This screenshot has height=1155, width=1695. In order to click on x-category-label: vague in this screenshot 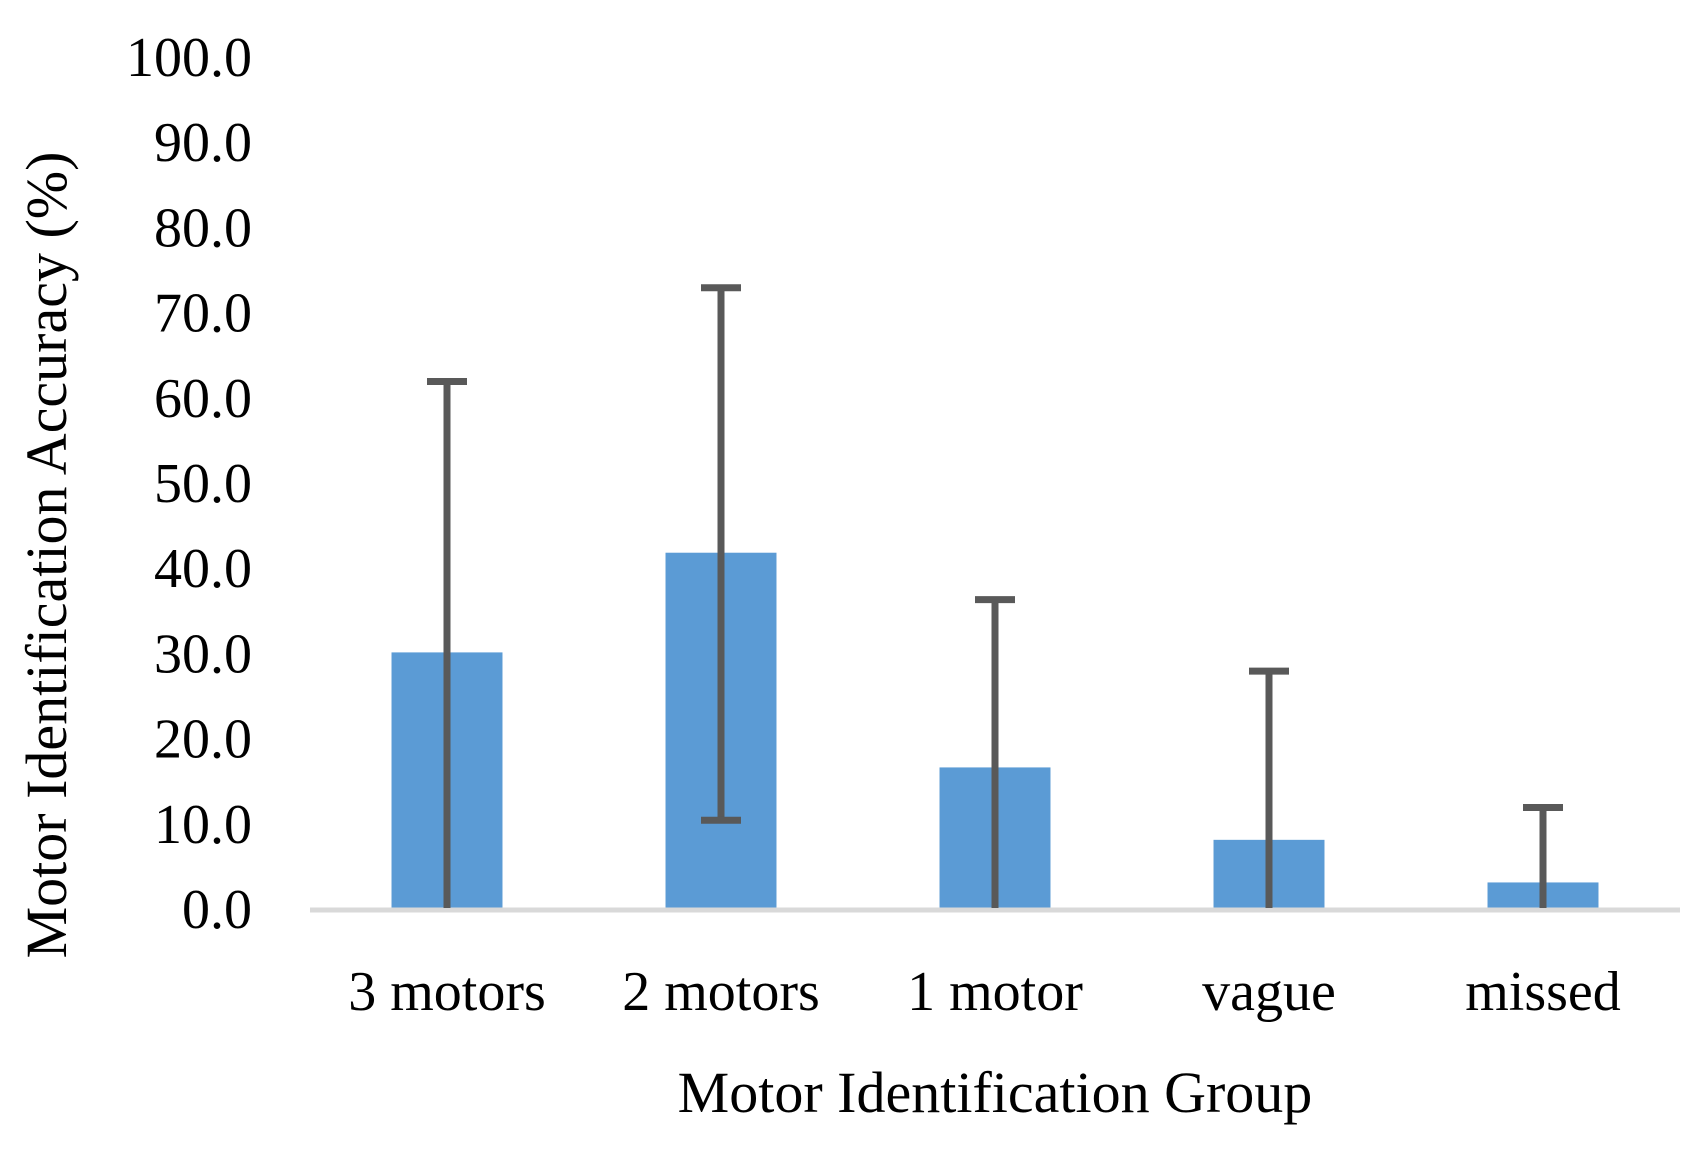, I will do `click(1269, 992)`.